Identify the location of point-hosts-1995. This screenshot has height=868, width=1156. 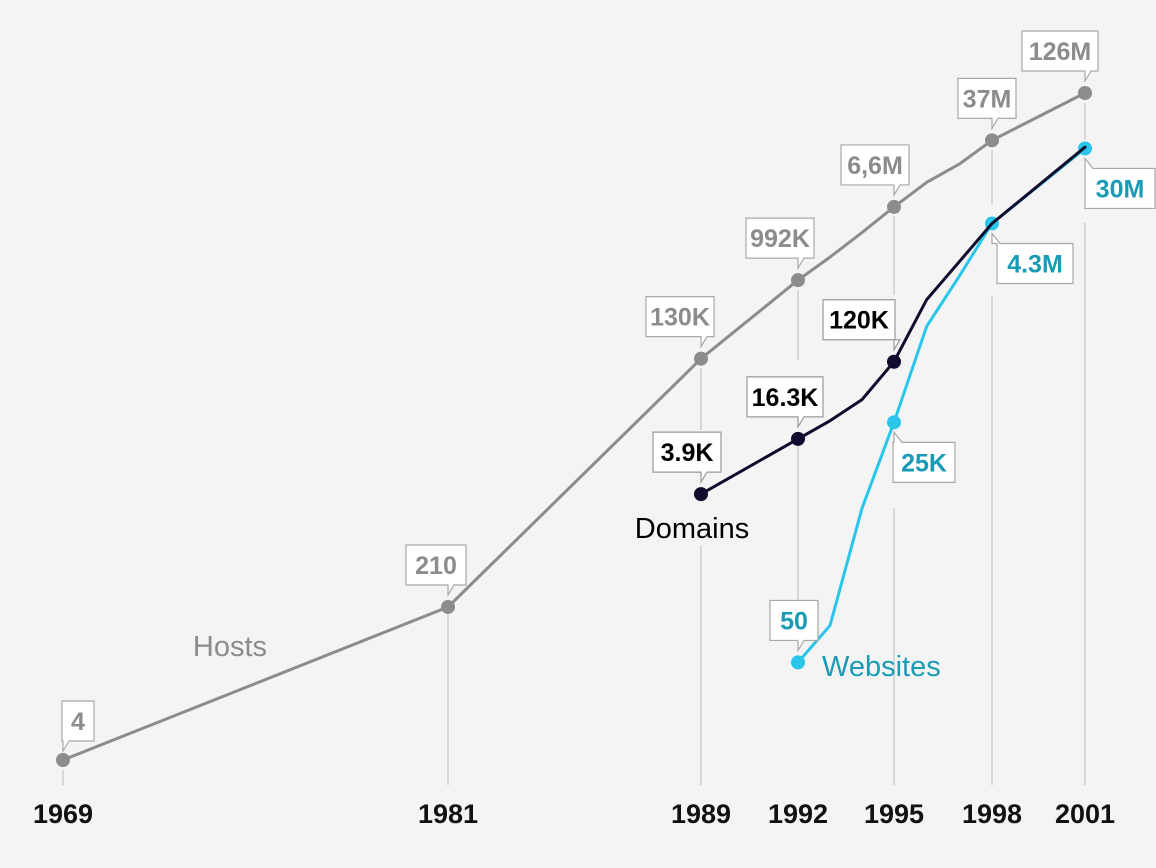
(894, 206).